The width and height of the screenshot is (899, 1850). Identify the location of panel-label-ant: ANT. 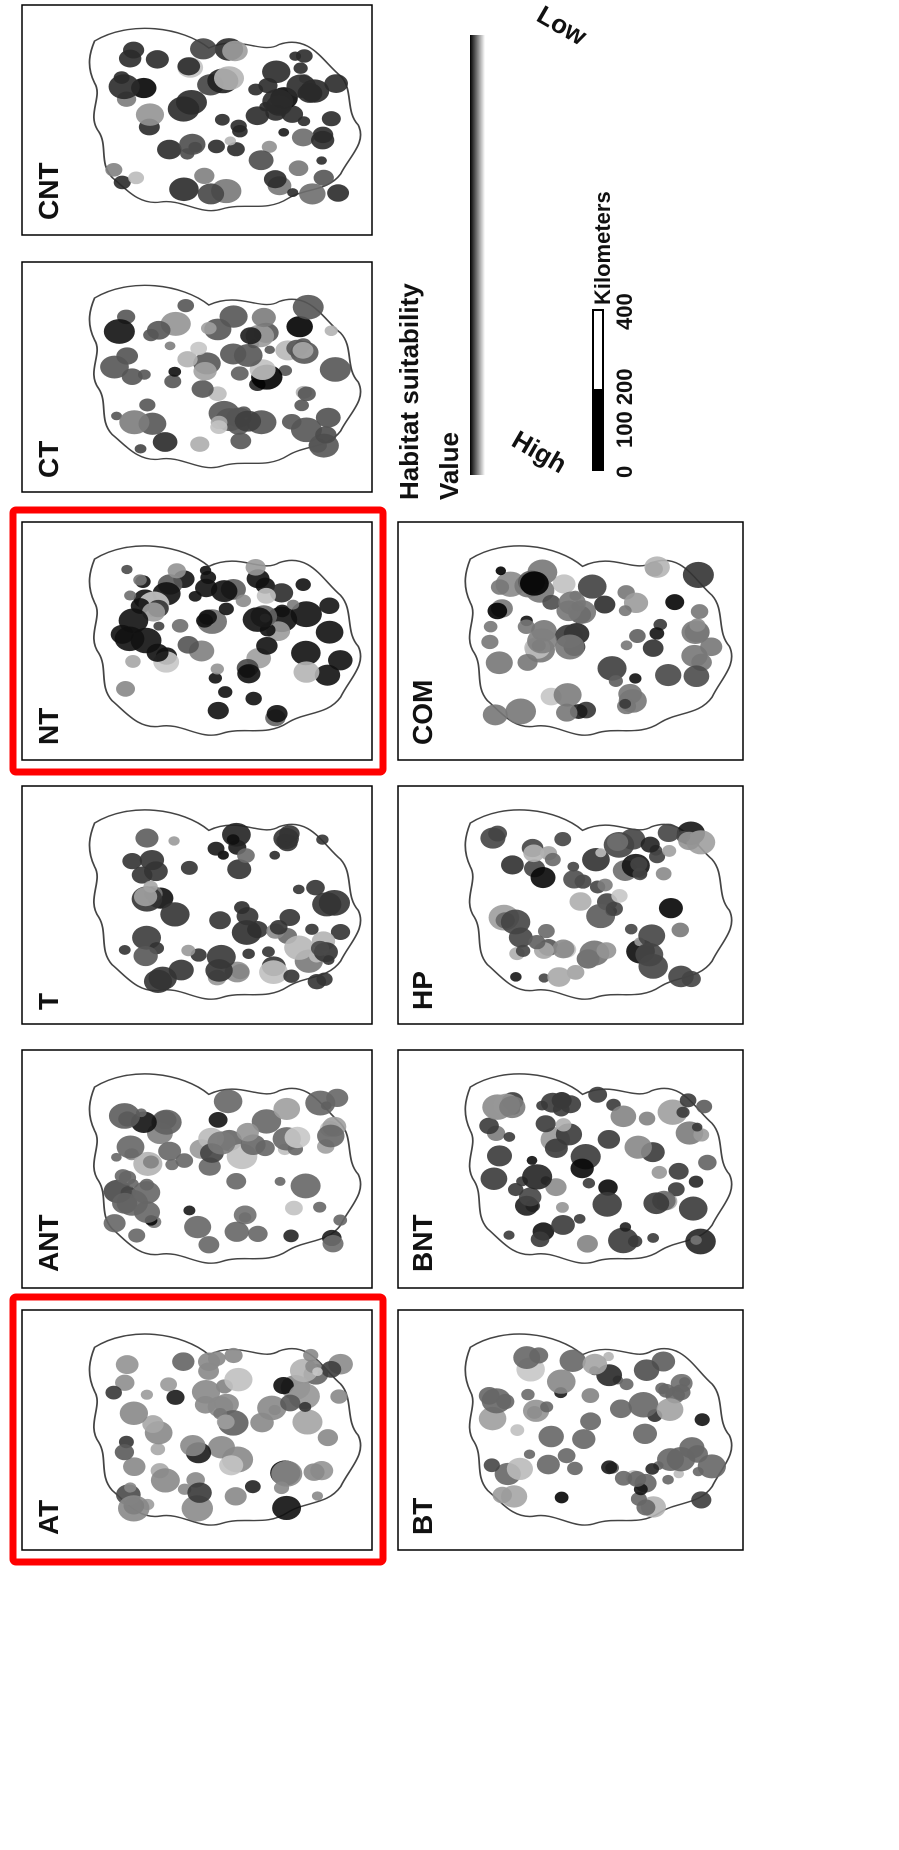
(48, 1243).